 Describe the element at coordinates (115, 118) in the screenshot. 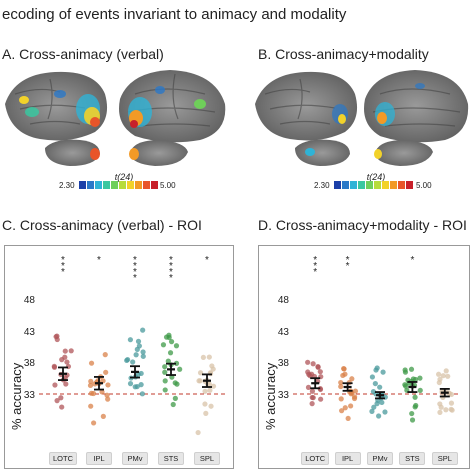

I see `brain-panel-a` at that location.